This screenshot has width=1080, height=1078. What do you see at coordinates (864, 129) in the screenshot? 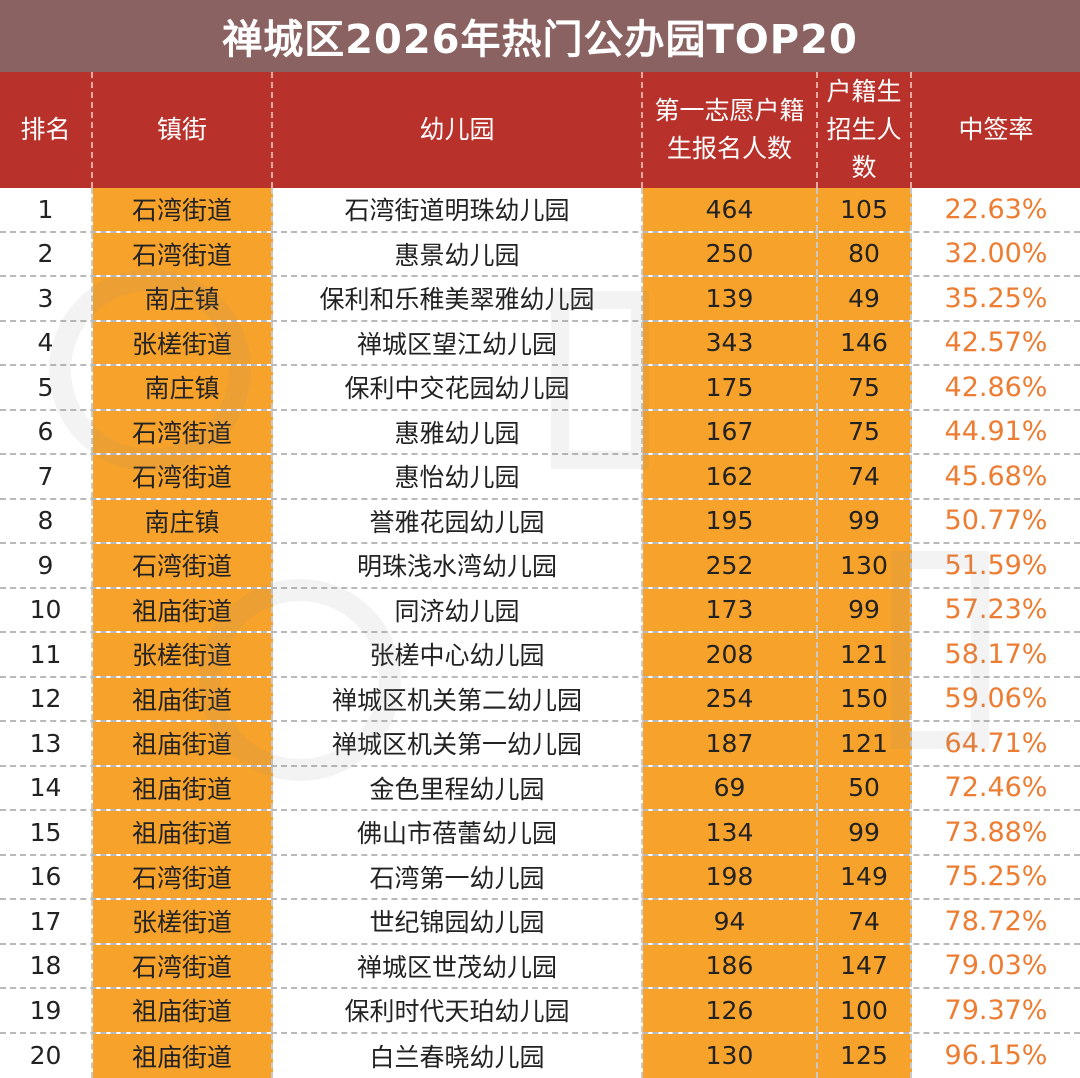
I see `header-quota-line2: 招生人` at bounding box center [864, 129].